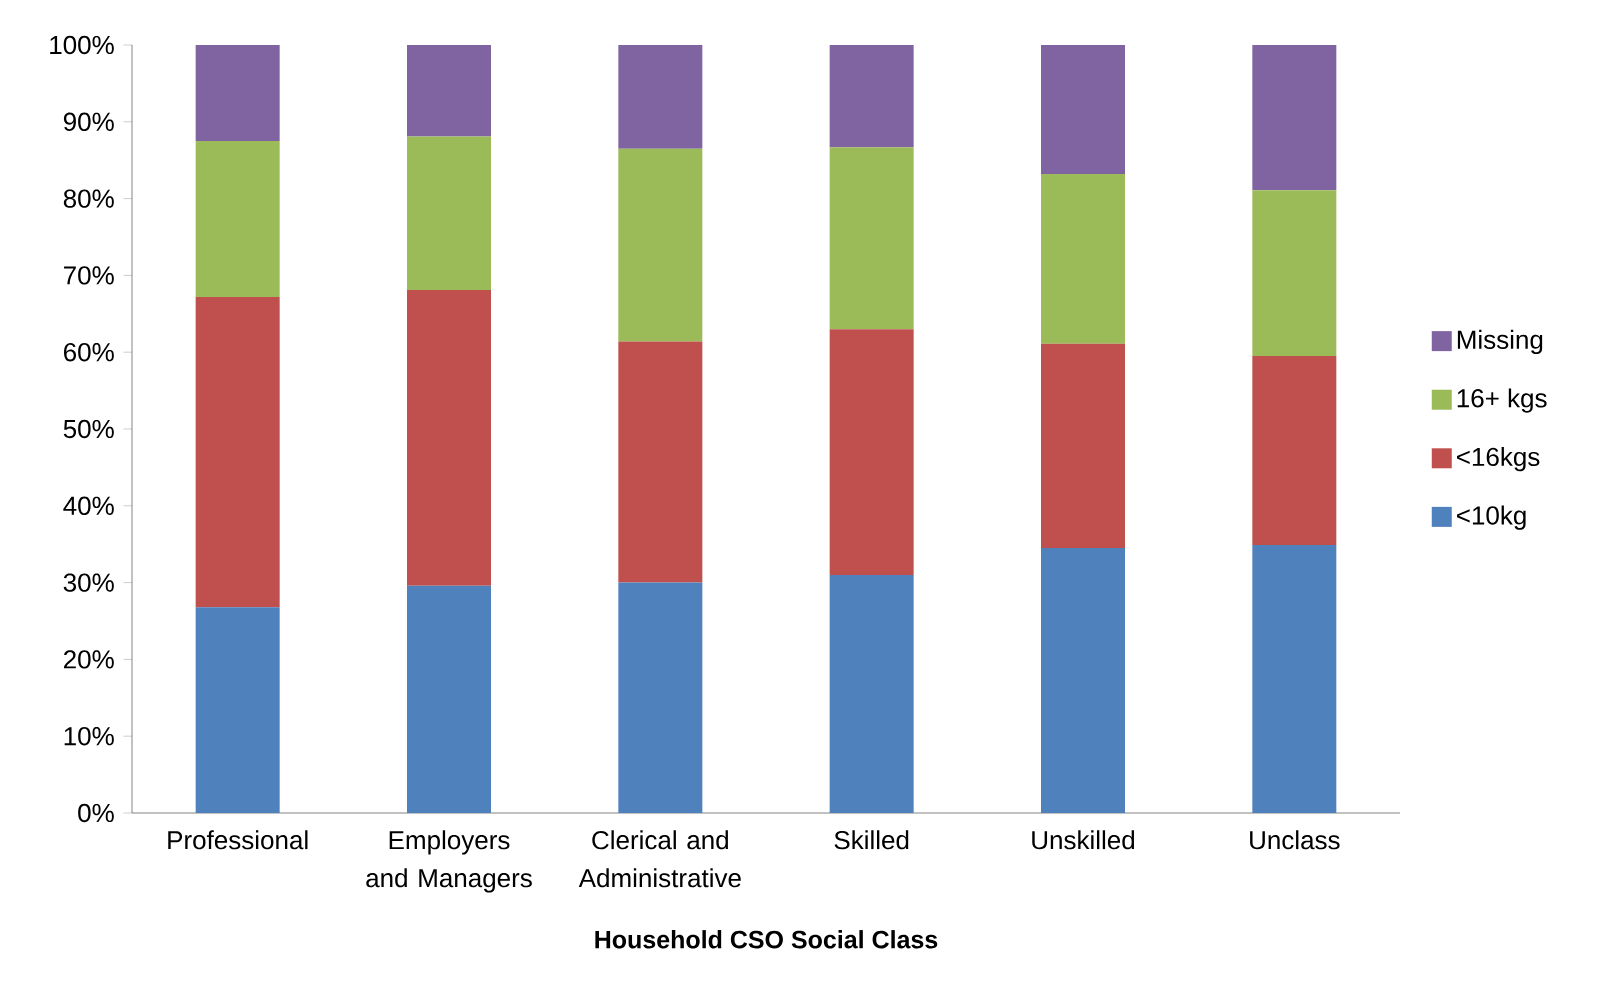 The image size is (1613, 1003). Describe the element at coordinates (82, 45) in the screenshot. I see `y-tick-label: 100%` at that location.